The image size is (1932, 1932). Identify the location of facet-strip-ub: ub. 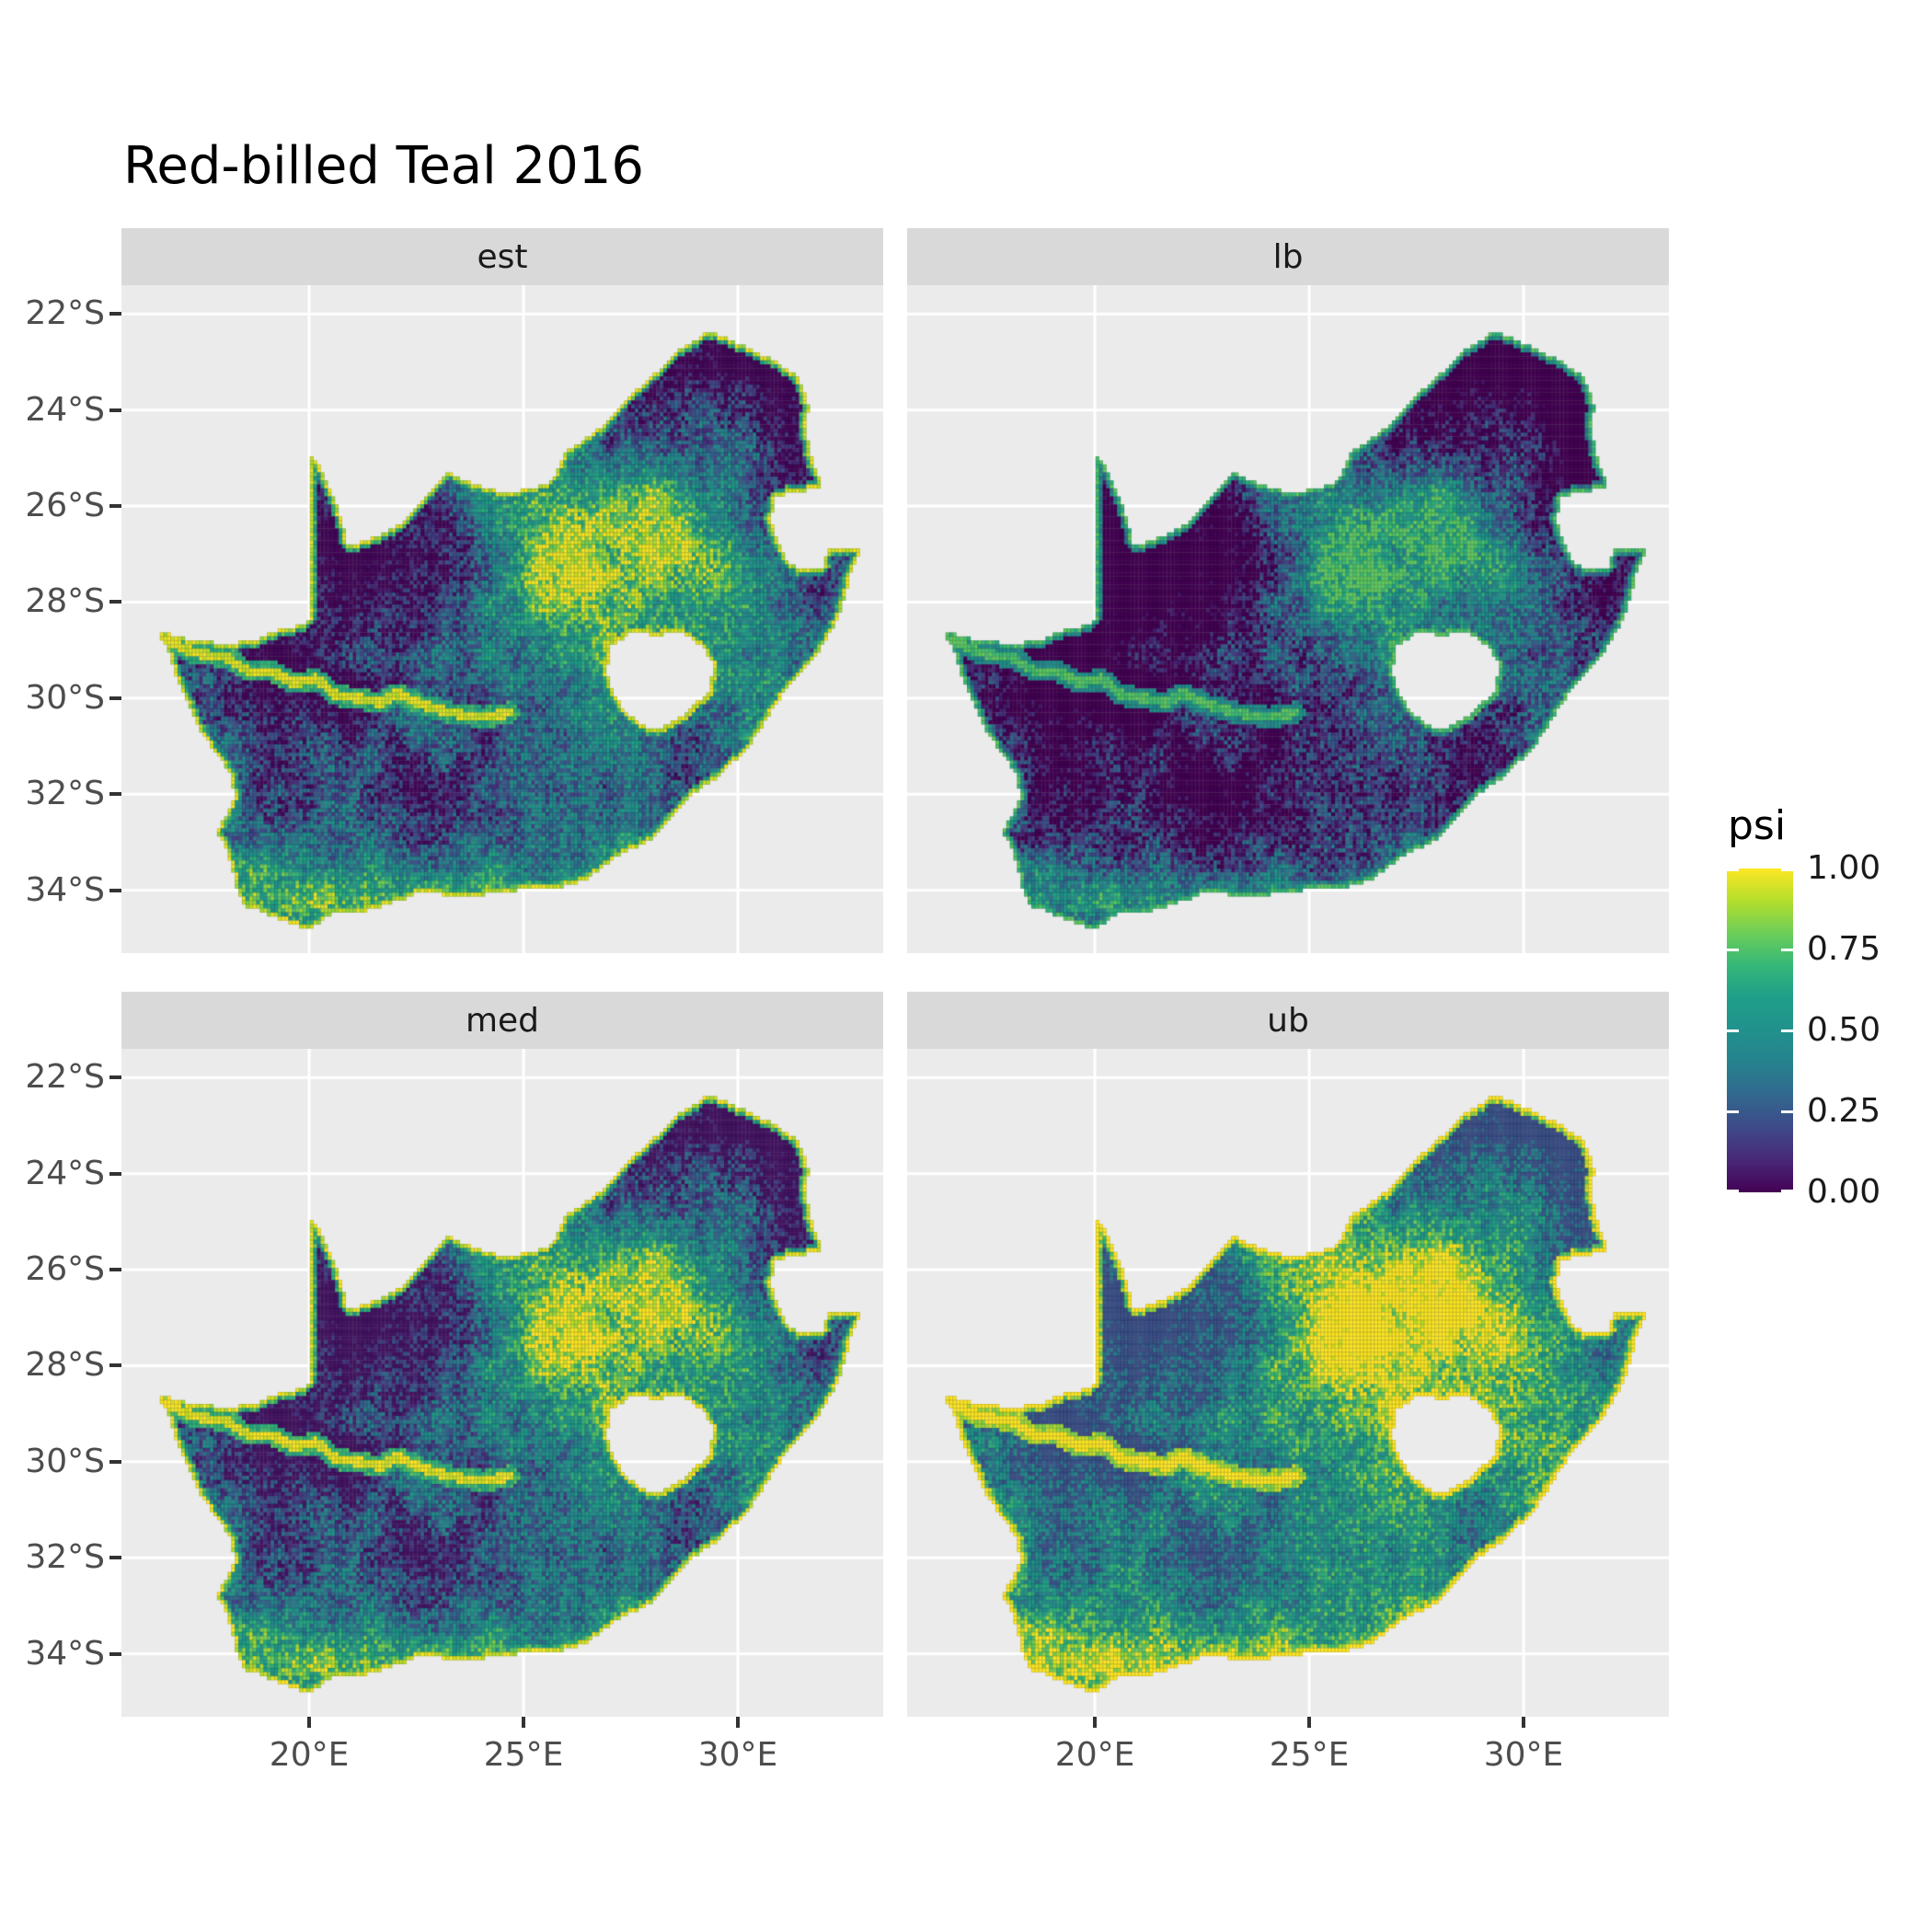
(1288, 1020).